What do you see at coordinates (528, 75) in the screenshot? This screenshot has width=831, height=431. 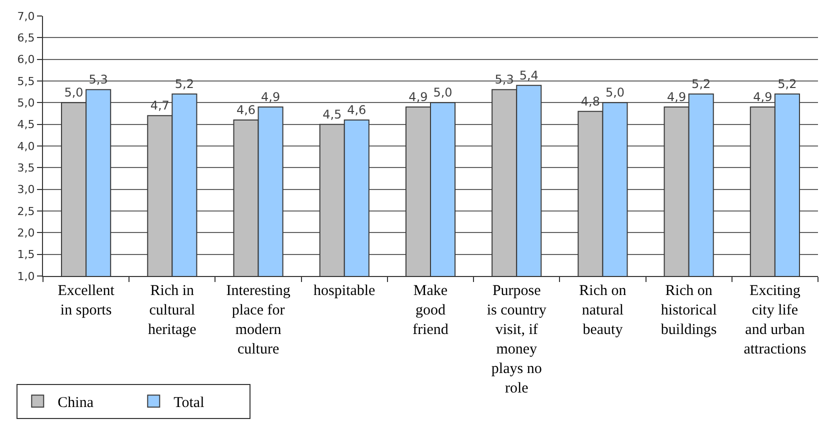 I see `data-label: 5,4` at bounding box center [528, 75].